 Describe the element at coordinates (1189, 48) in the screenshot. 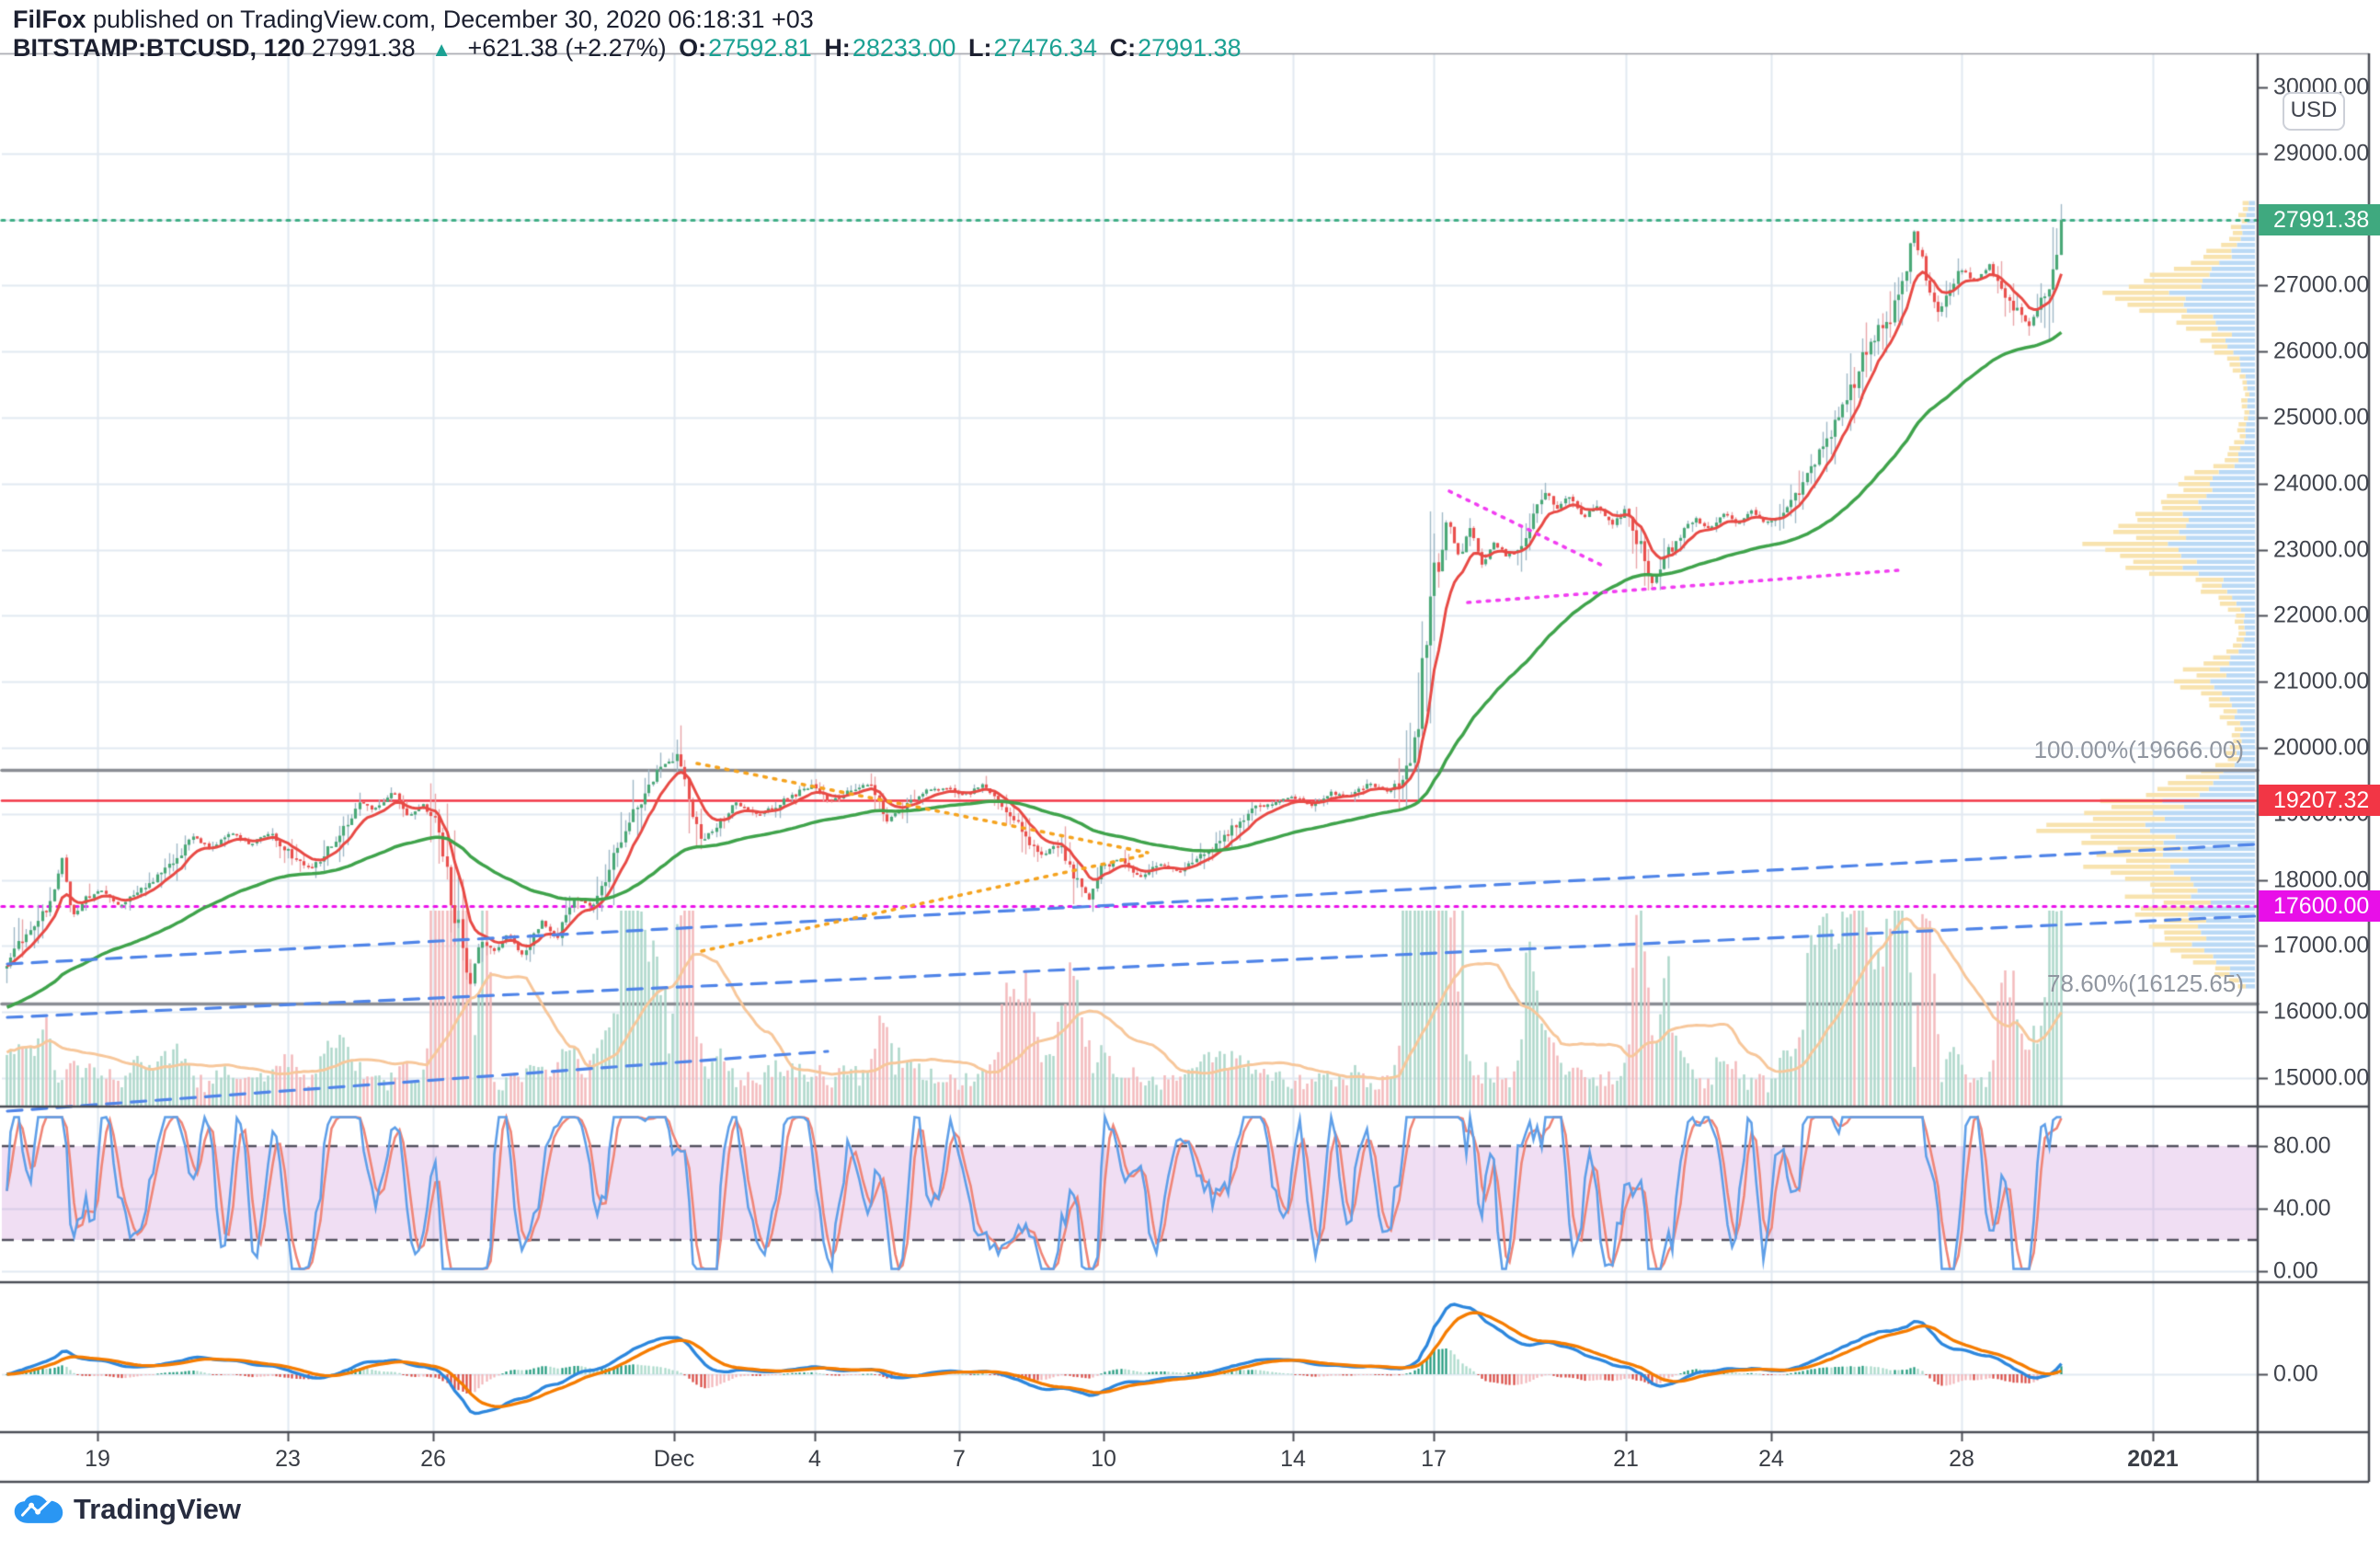

I see `close-value: 27991.38` at that location.